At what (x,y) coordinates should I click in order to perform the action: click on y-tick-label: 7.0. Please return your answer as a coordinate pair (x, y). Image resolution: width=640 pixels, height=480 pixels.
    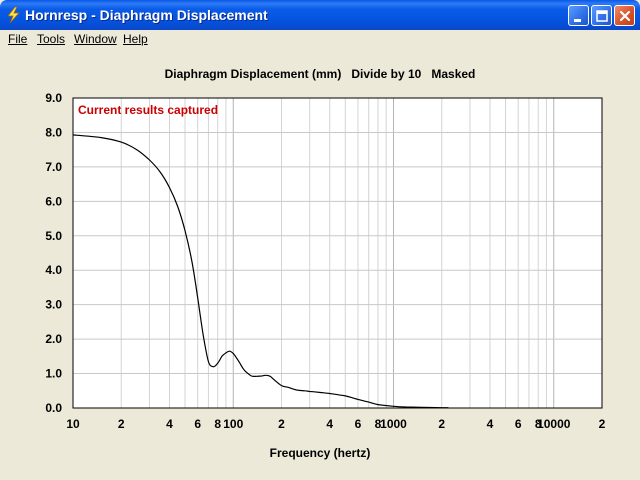
    Looking at the image, I should click on (53, 167).